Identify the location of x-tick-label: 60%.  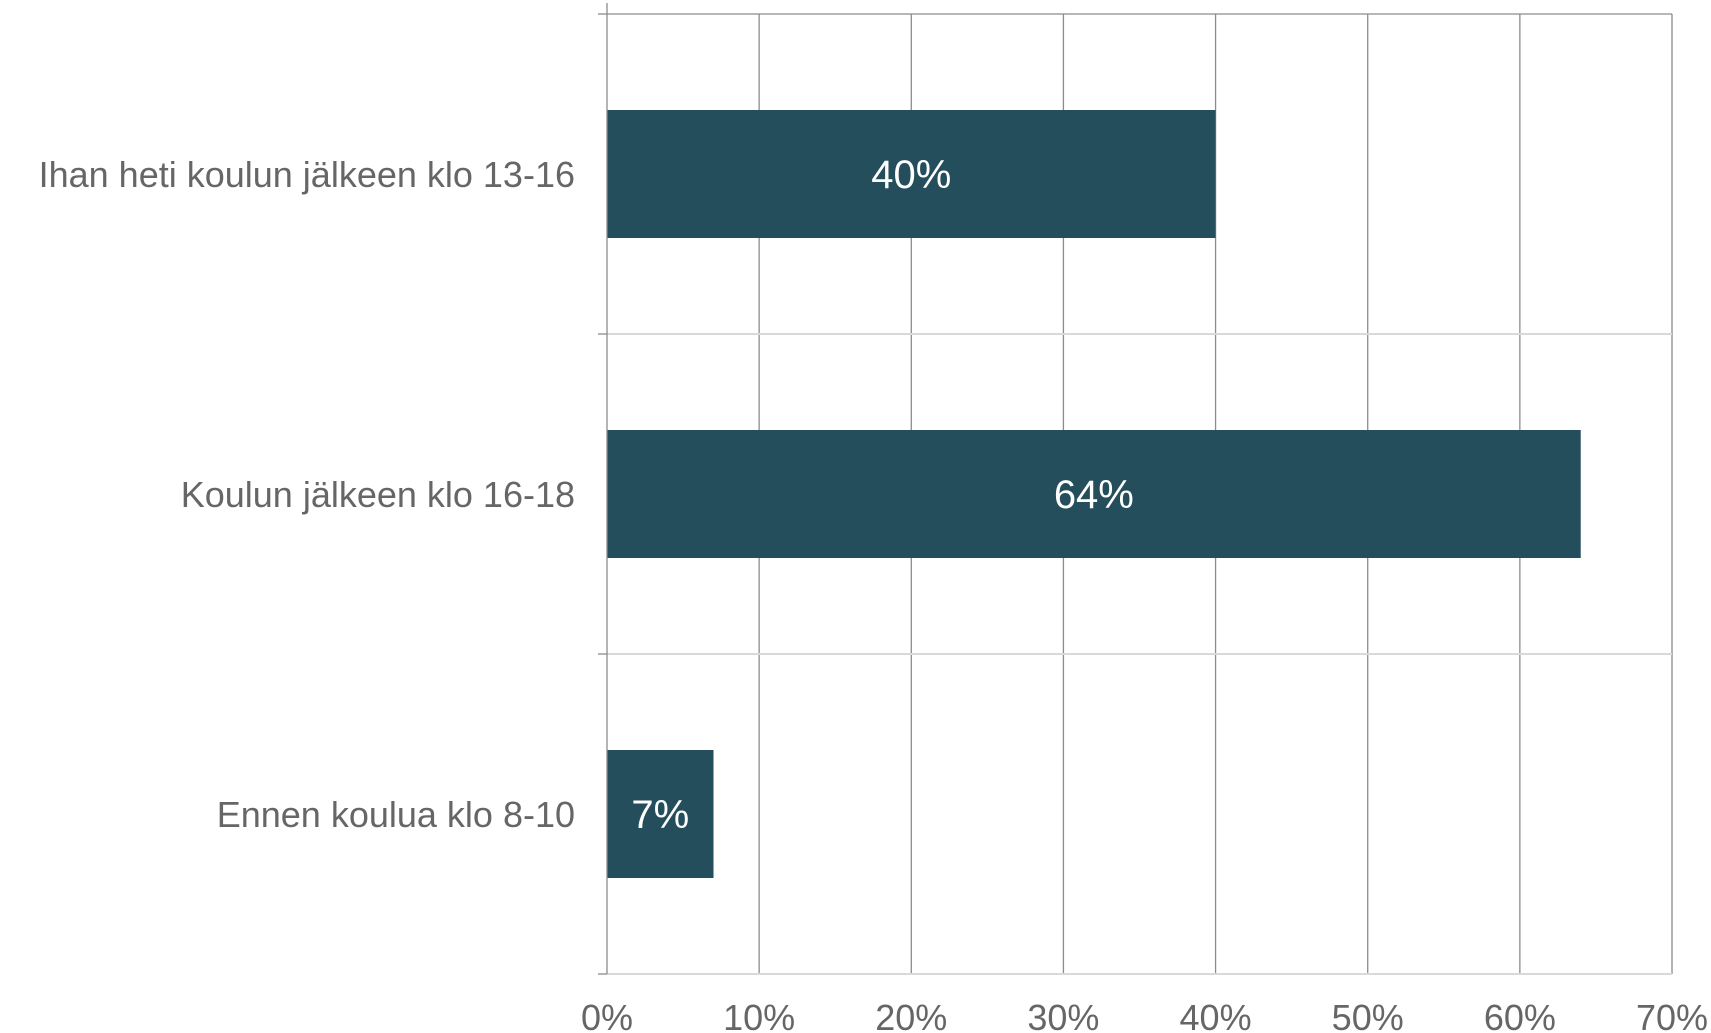
(1520, 1015).